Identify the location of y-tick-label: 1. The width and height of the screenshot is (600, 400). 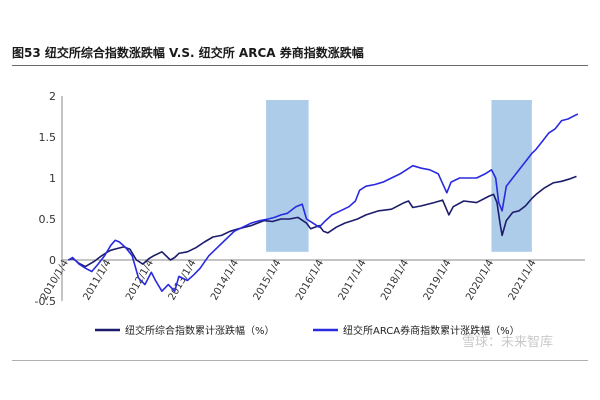
(52, 178).